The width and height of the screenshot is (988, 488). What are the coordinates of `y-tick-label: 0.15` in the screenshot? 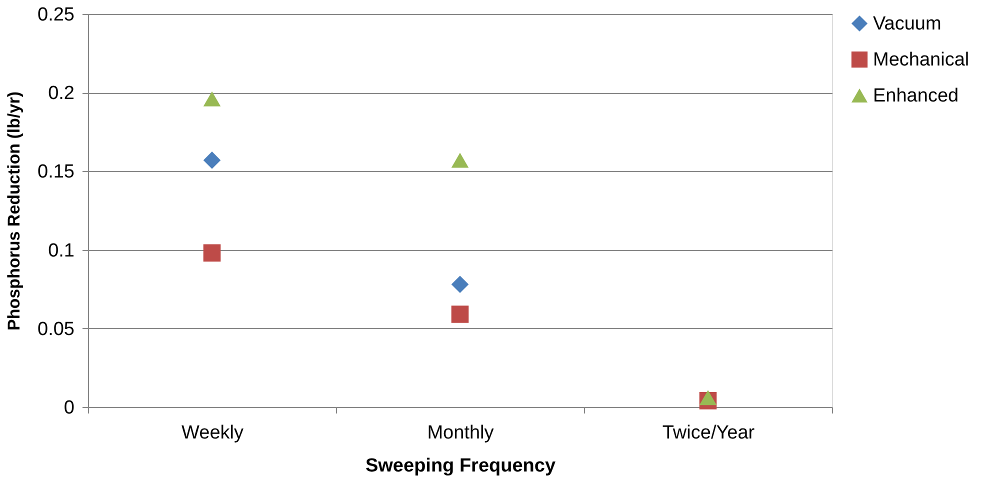 It's located at (56, 172).